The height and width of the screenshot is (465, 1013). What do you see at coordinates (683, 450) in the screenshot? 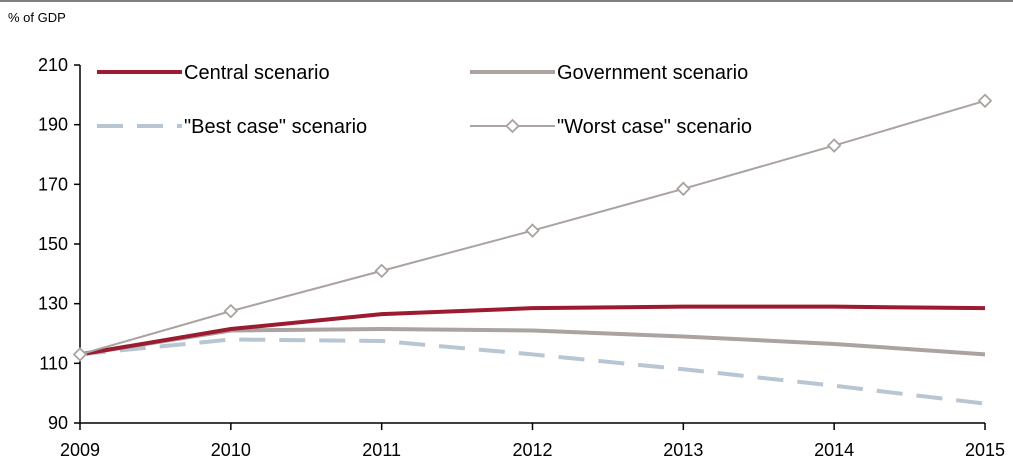
I see `x-tick-label: 2013` at bounding box center [683, 450].